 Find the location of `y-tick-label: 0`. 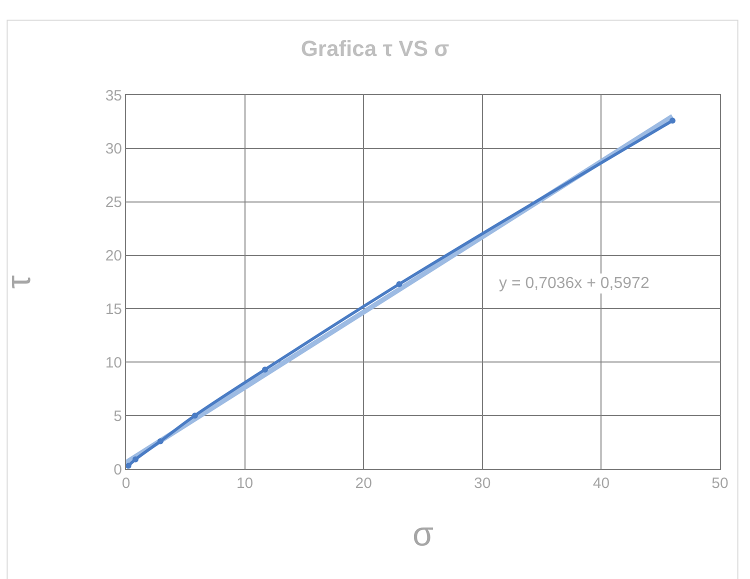

y-tick-label: 0 is located at coordinates (118, 469).